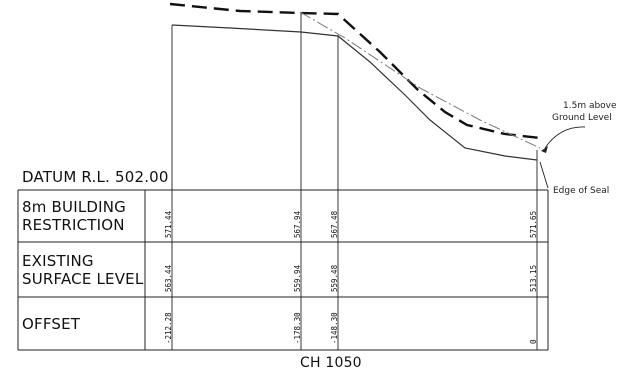 The height and width of the screenshot is (375, 634). Describe the element at coordinates (565, 137) in the screenshot. I see `above-ground-leader` at that location.